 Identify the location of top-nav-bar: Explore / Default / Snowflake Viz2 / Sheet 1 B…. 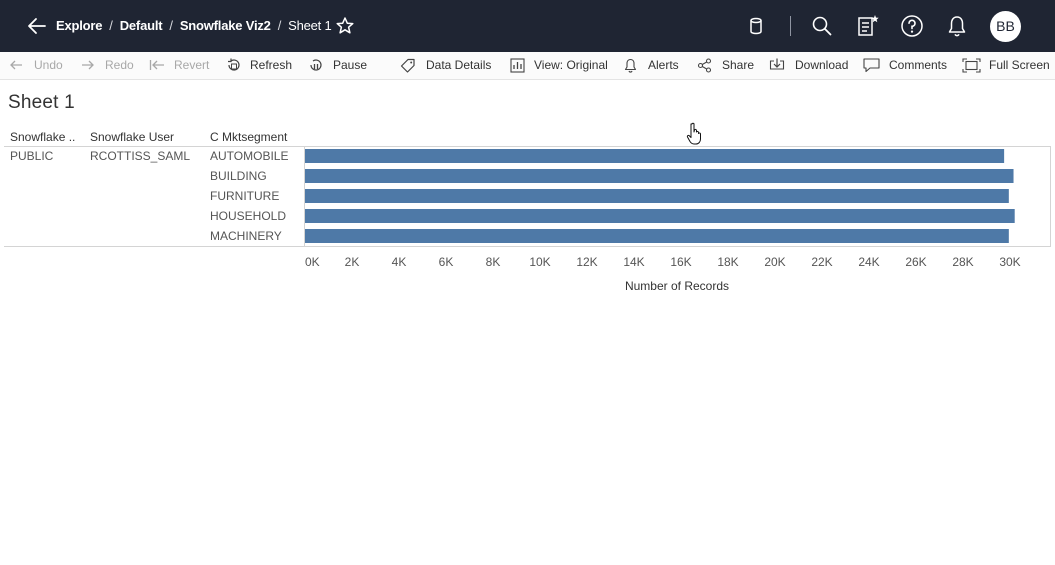
(527, 26).